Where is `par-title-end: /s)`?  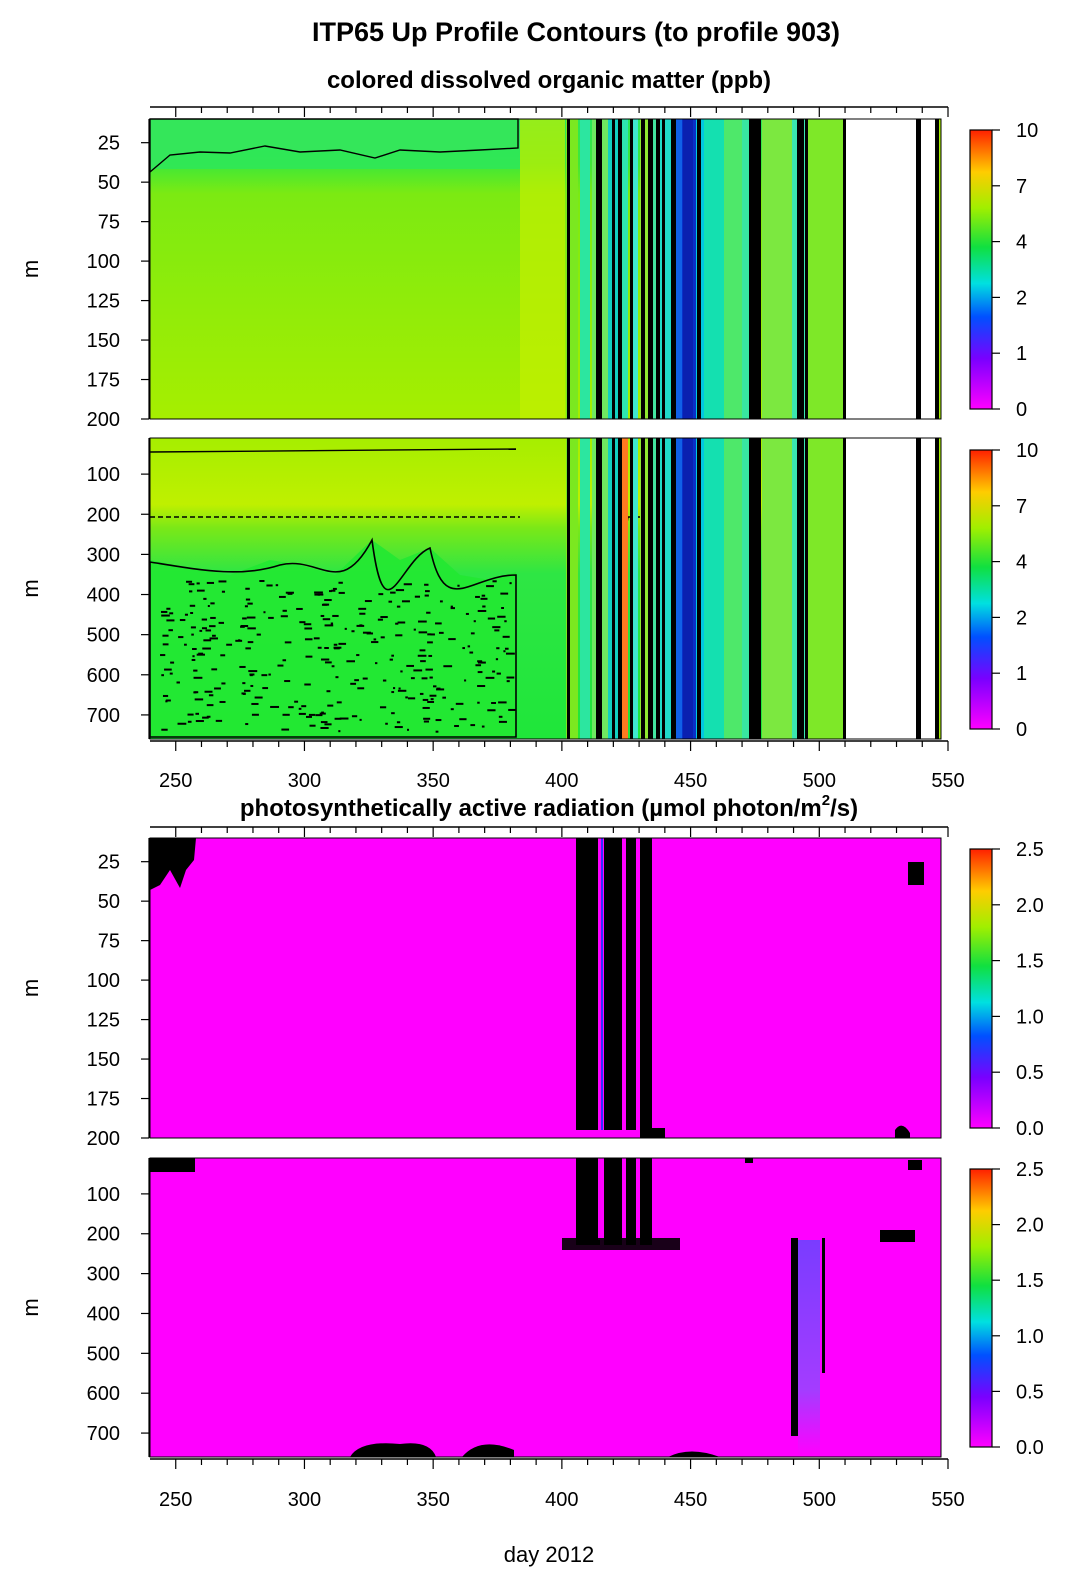 par-title-end: /s) is located at coordinates (844, 808).